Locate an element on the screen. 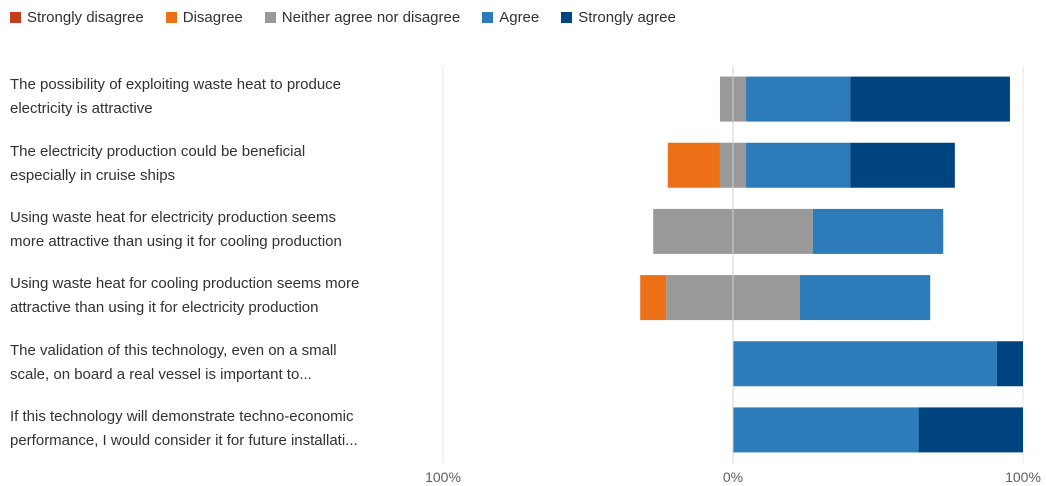  legend-item-neither: Neither agree nor disagree is located at coordinates (362, 17).